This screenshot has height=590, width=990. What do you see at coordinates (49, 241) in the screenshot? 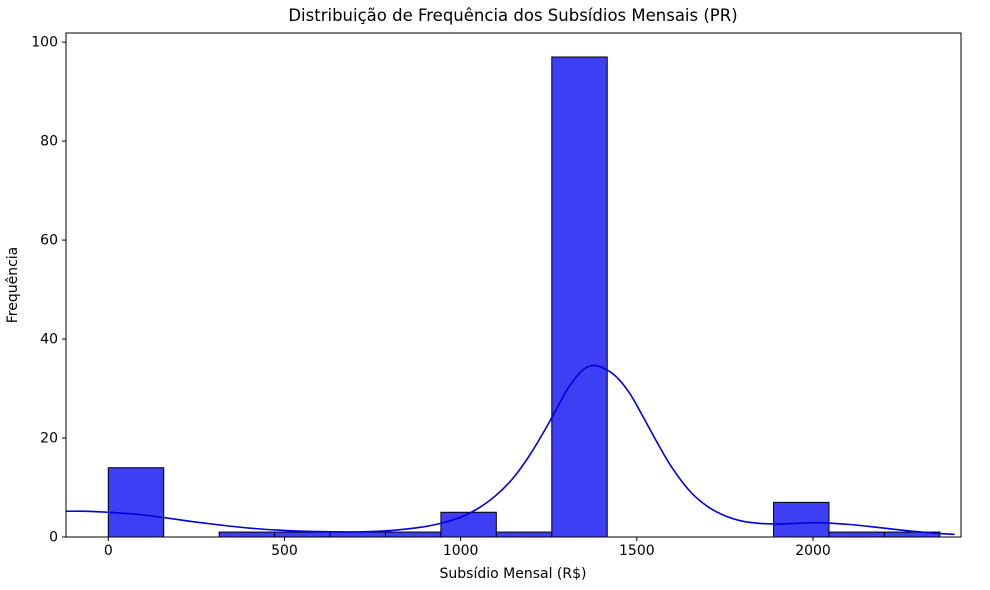
I see `y-tick-label: 60` at bounding box center [49, 241].